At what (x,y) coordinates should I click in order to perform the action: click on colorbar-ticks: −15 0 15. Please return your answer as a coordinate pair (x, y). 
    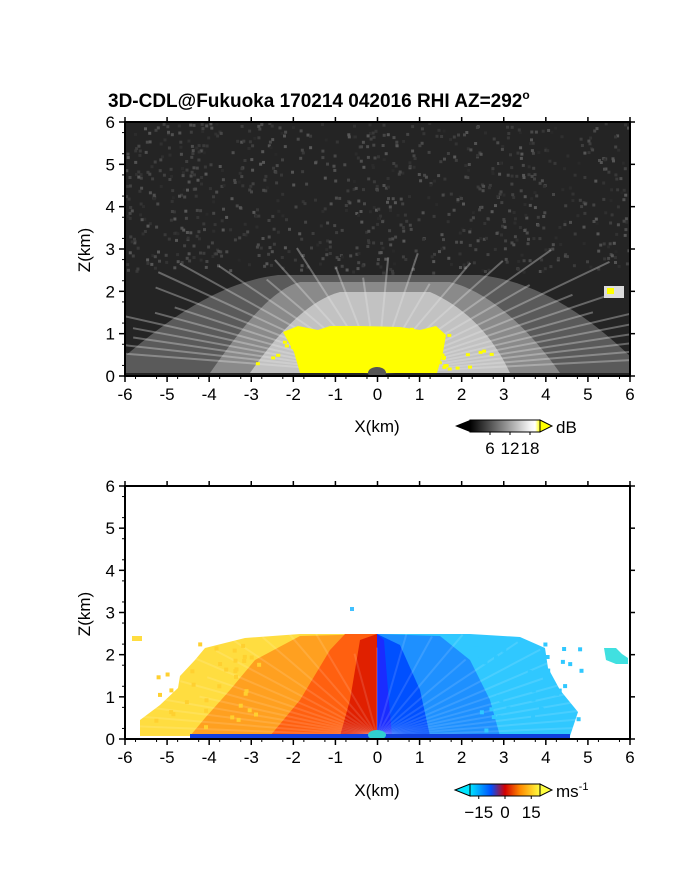
    Looking at the image, I should click on (502, 809).